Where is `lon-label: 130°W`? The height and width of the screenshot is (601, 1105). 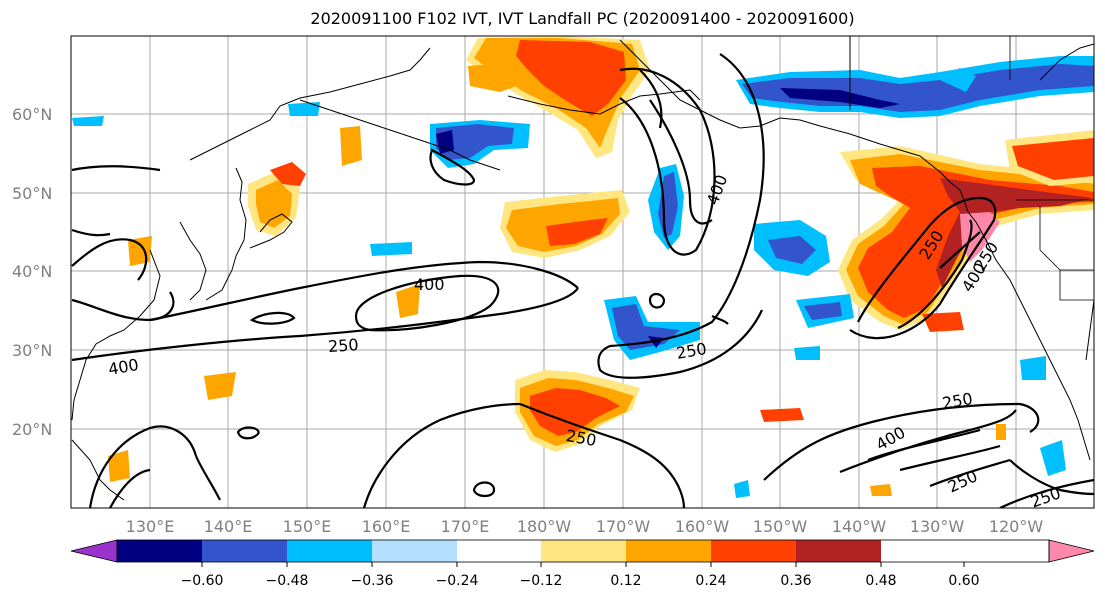
lon-label: 130°W is located at coordinates (937, 526).